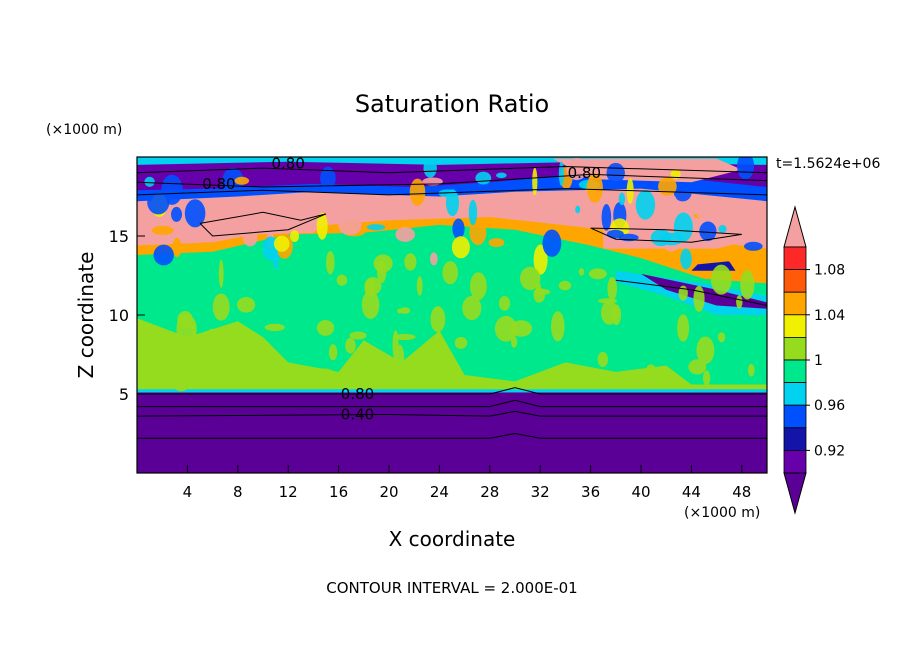 This screenshot has height=654, width=904. Describe the element at coordinates (439, 492) in the screenshot. I see `x-tick-label: 24` at that location.